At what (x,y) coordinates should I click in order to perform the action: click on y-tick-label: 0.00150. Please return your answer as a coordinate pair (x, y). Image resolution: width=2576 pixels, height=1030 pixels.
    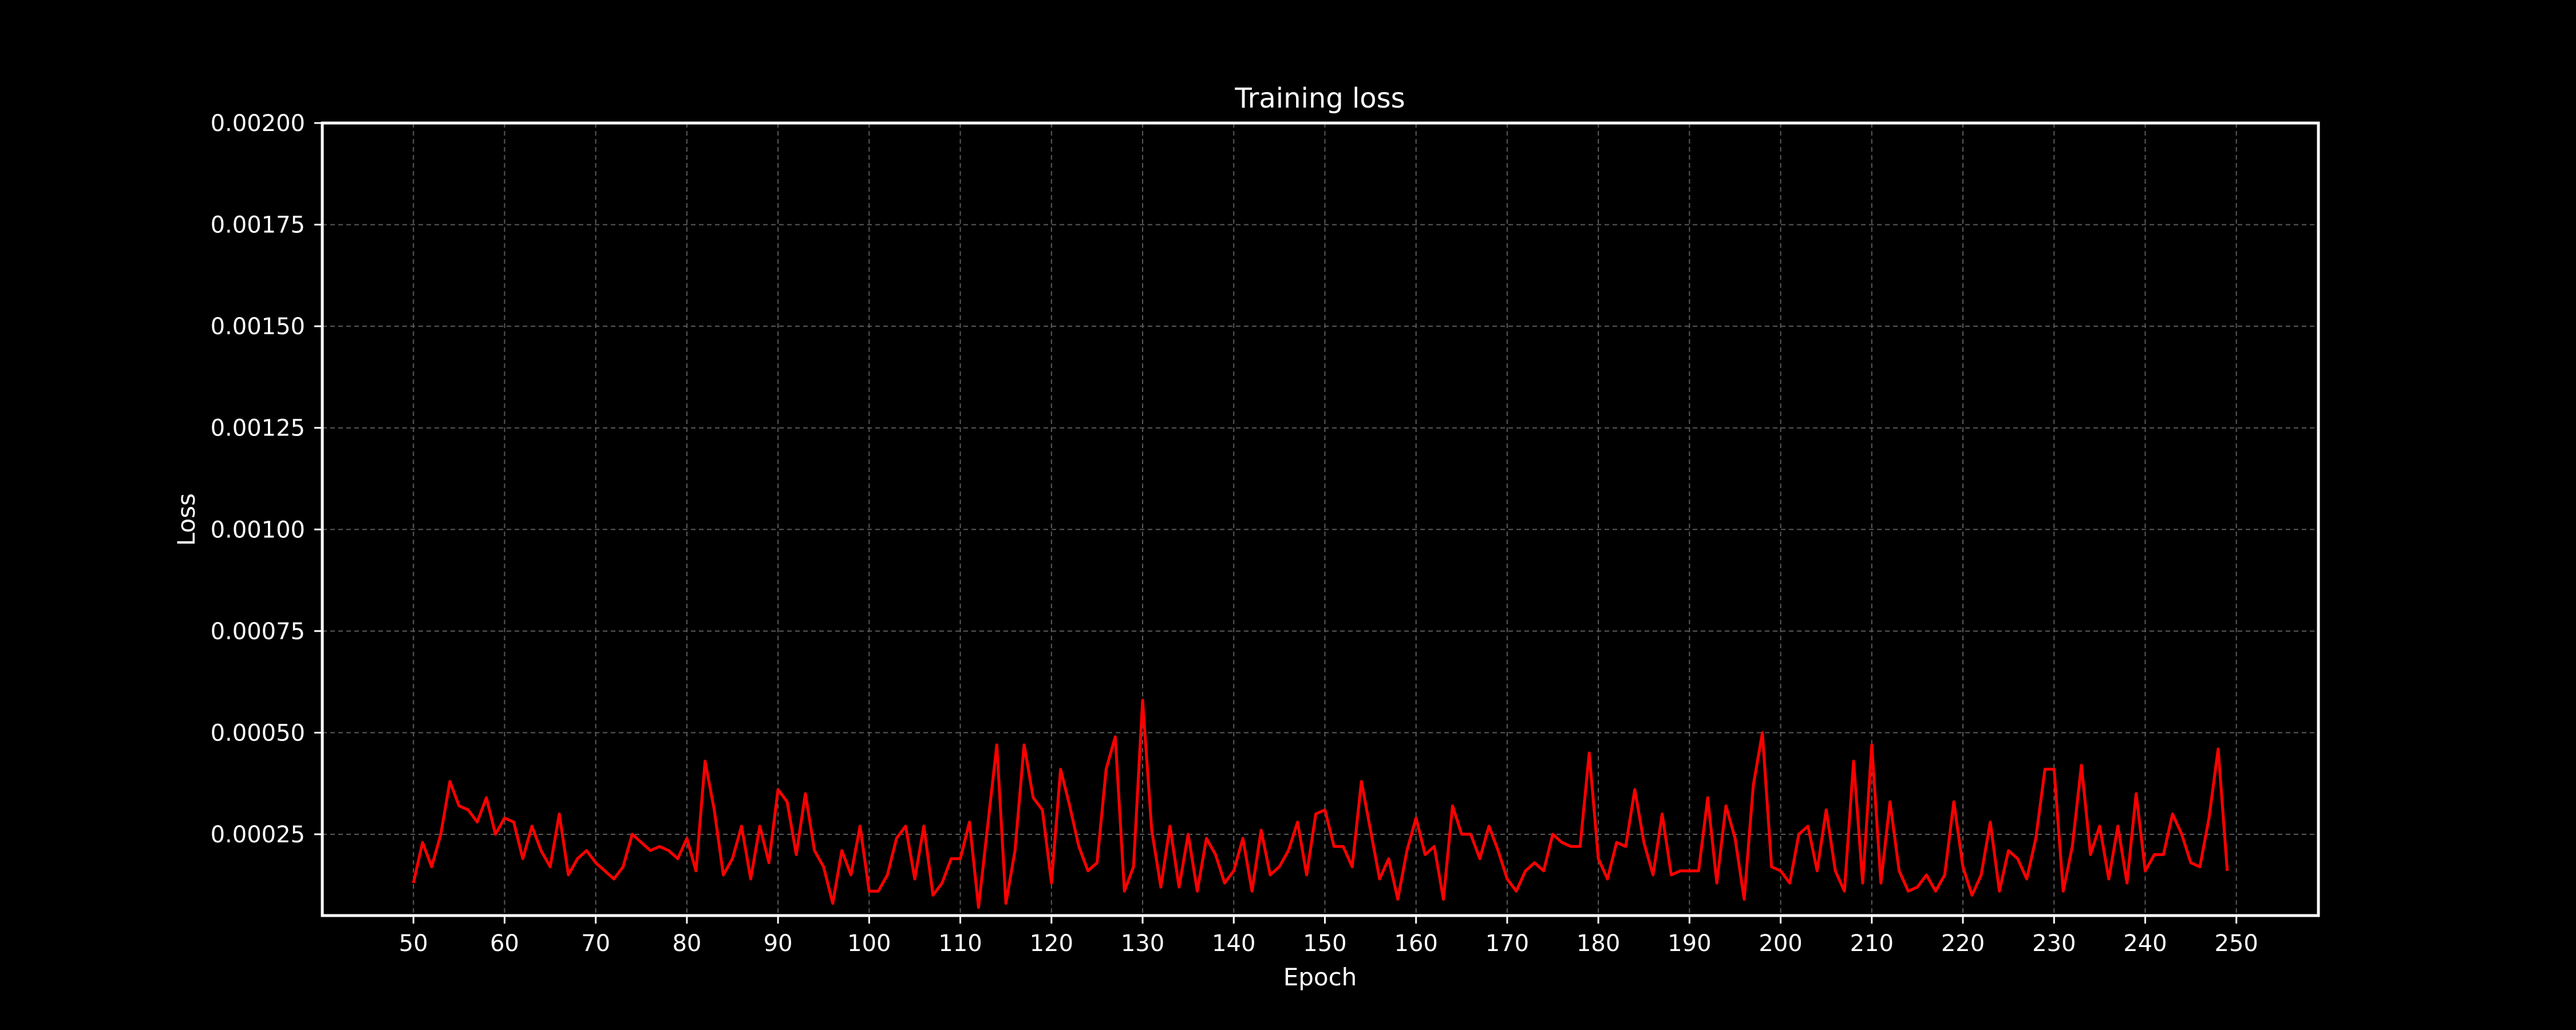
    Looking at the image, I should click on (258, 327).